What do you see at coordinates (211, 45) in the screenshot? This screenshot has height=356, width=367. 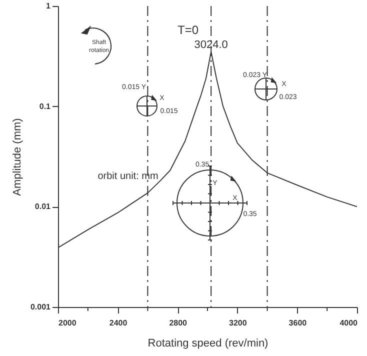 I see `ref-line-label: 3024.0` at bounding box center [211, 45].